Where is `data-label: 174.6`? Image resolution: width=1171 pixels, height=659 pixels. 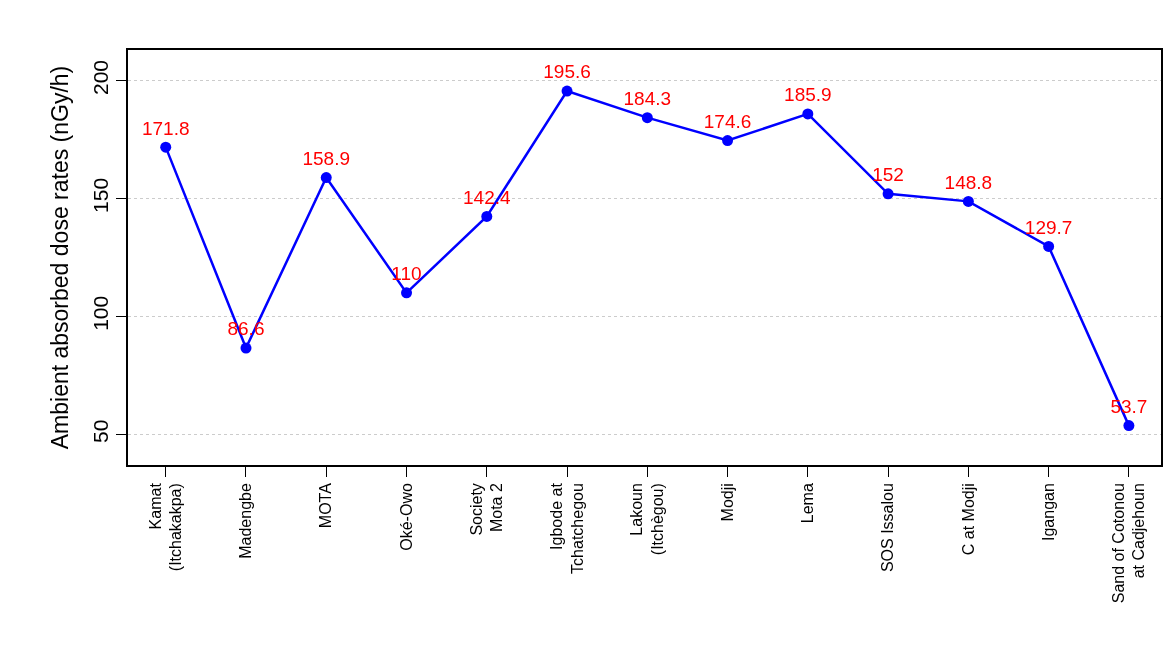
data-label: 174.6 is located at coordinates (727, 121).